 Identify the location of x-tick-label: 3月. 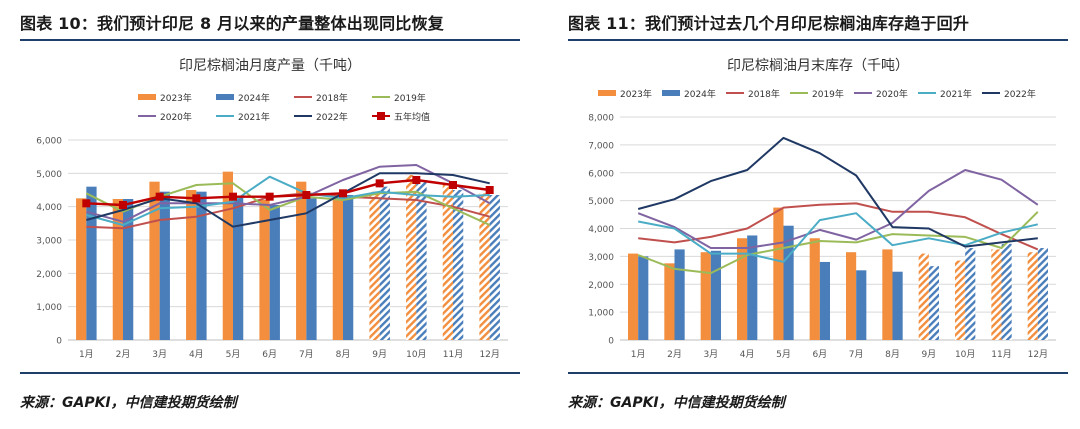
(159, 354).